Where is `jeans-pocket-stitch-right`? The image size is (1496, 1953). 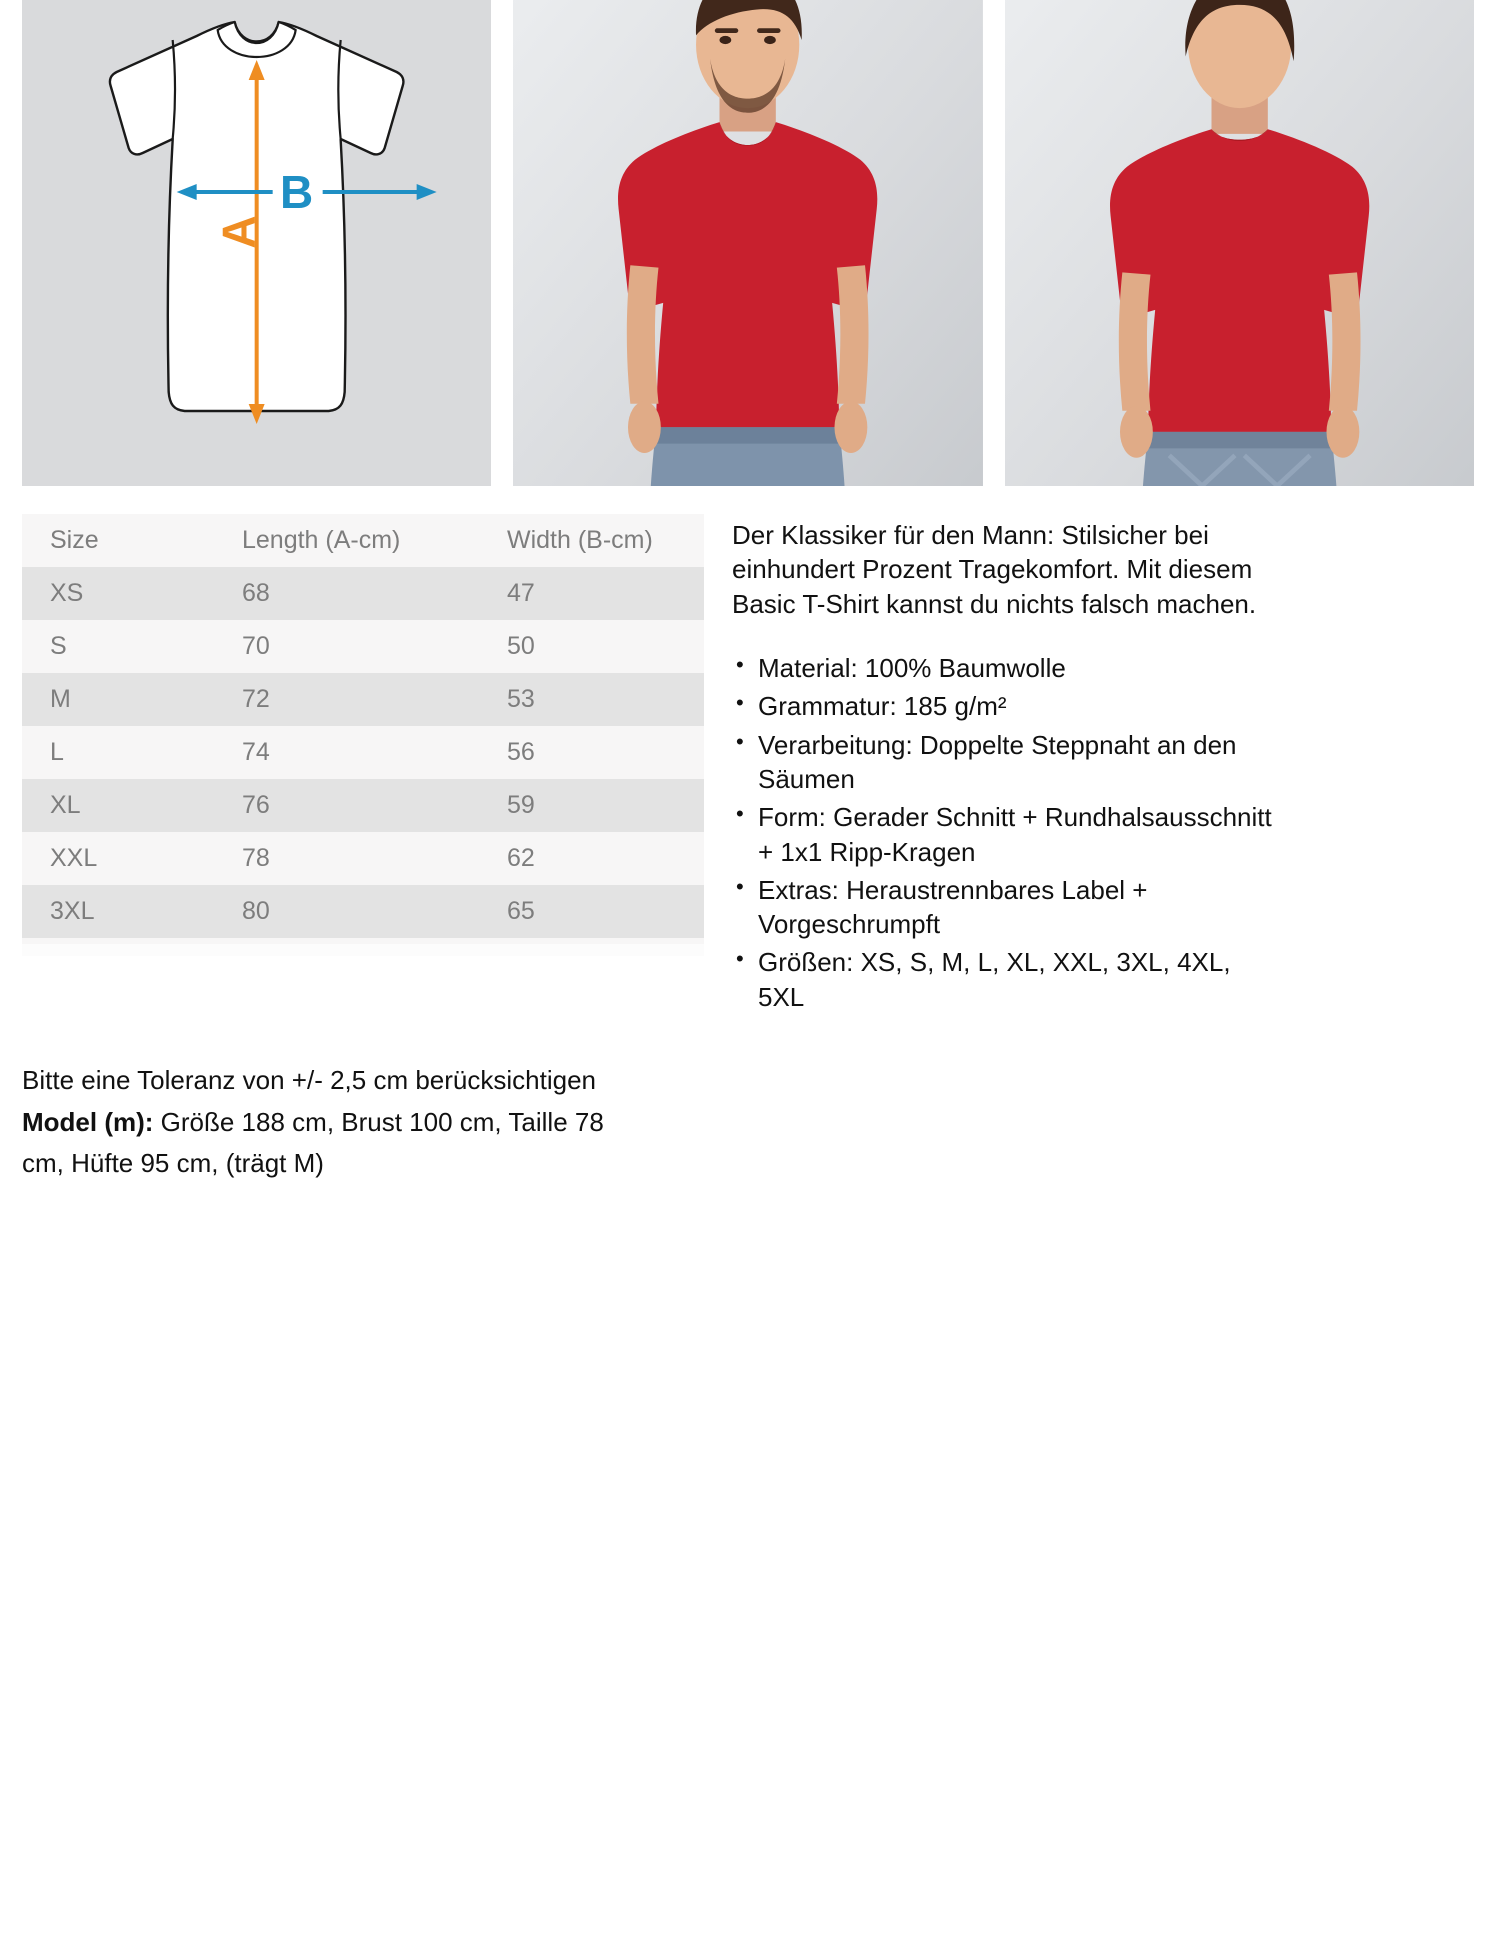 jeans-pocket-stitch-right is located at coordinates (1277, 469).